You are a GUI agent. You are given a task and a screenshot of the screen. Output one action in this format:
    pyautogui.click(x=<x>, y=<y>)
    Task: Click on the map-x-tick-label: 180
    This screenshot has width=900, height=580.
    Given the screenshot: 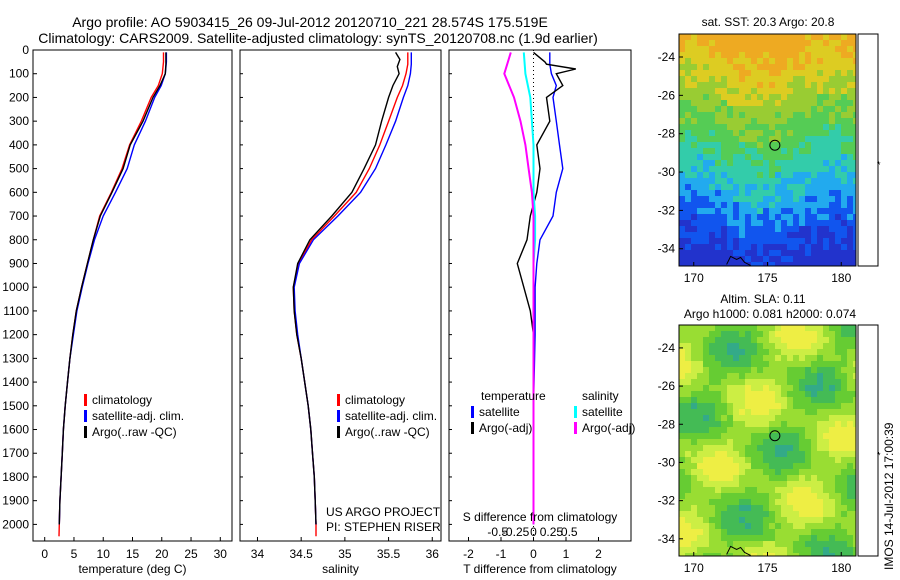 What is the action you would take?
    pyautogui.click(x=841, y=278)
    